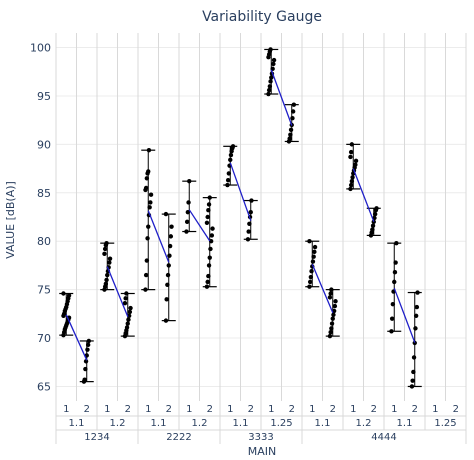  I want to click on x-level3-label: 2222, so click(178, 437).